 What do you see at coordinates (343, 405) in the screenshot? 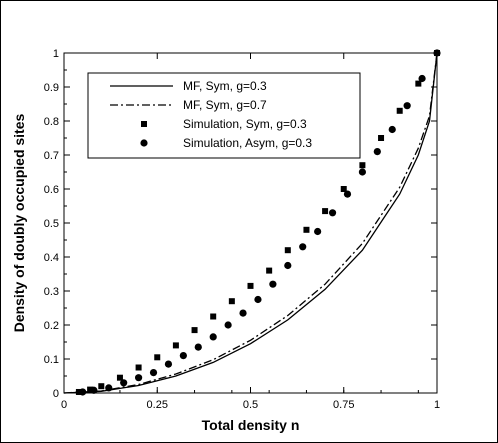
I see `x-tick-label: 0.75` at bounding box center [343, 405].